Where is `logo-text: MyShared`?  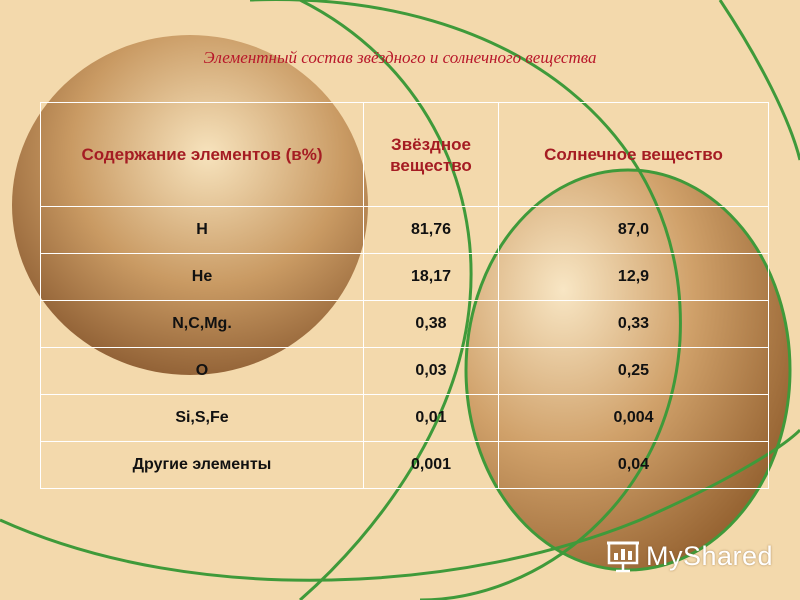 logo-text: MyShared is located at coordinates (710, 555).